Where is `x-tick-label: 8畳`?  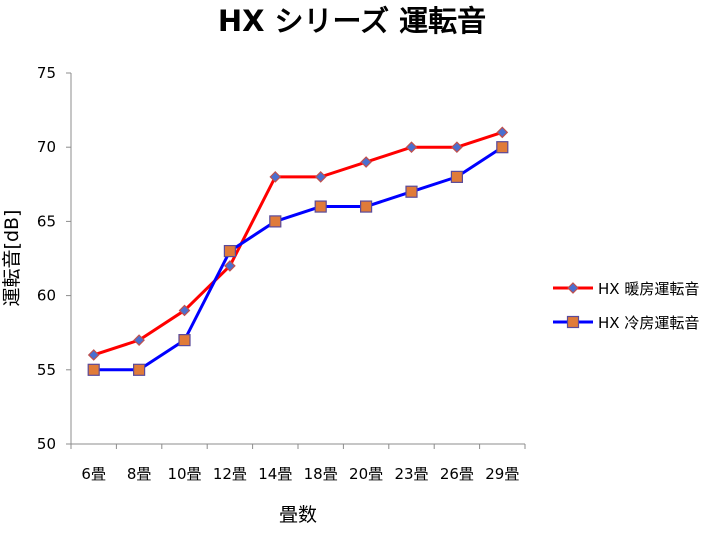
x-tick-label: 8畳 is located at coordinates (139, 474).